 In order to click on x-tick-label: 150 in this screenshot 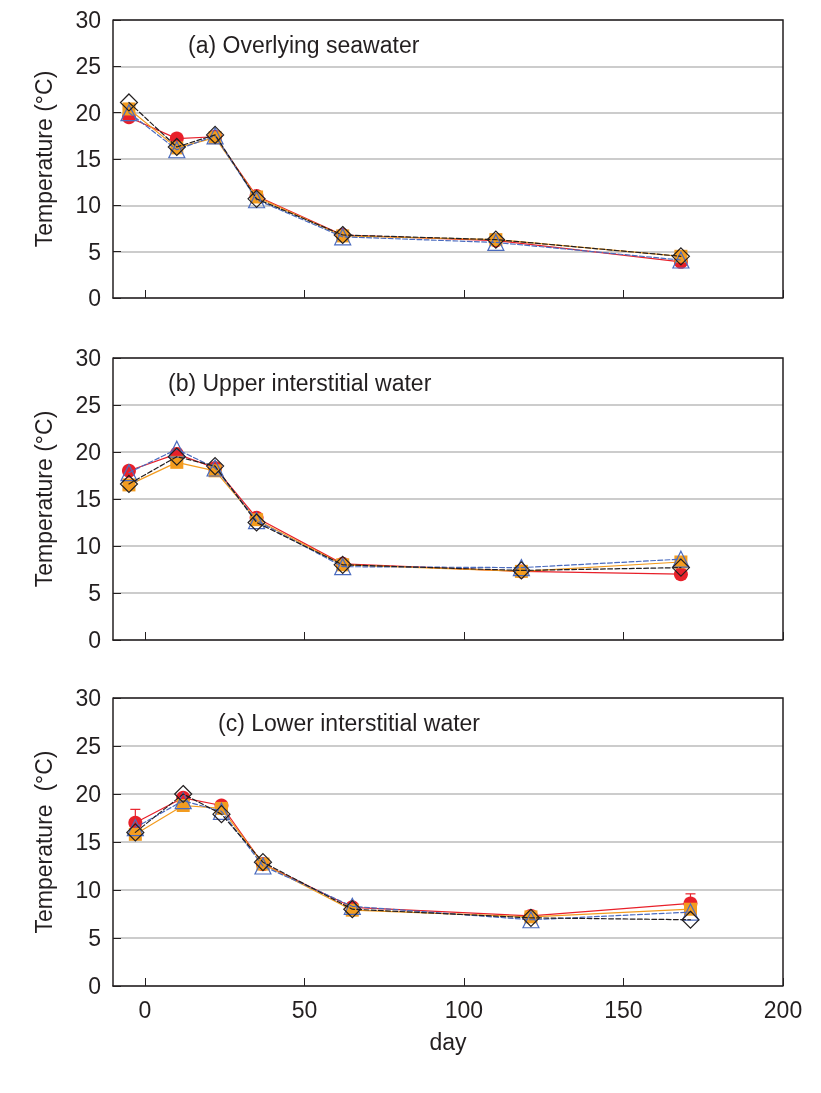, I will do `click(623, 1009)`.